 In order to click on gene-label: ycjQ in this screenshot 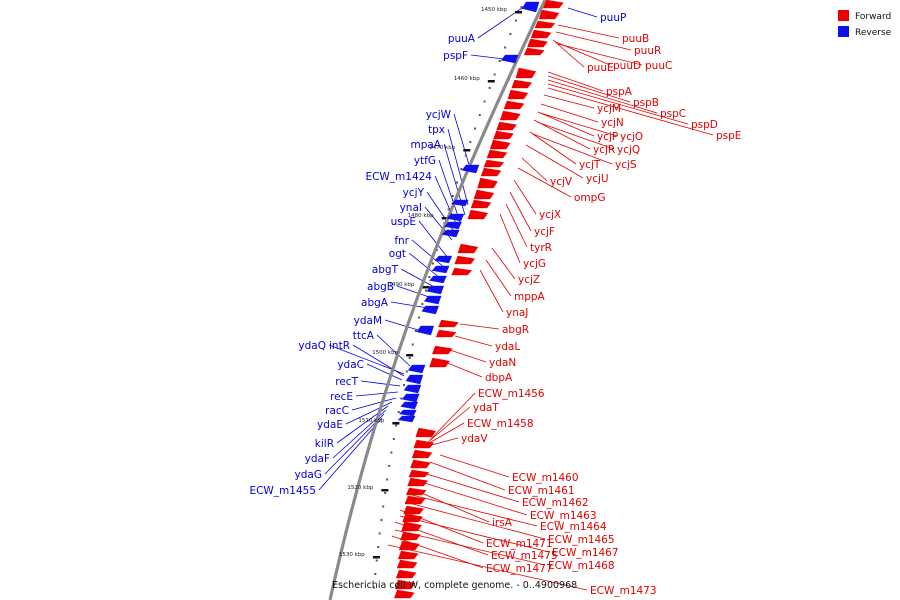, I will do `click(628, 150)`.